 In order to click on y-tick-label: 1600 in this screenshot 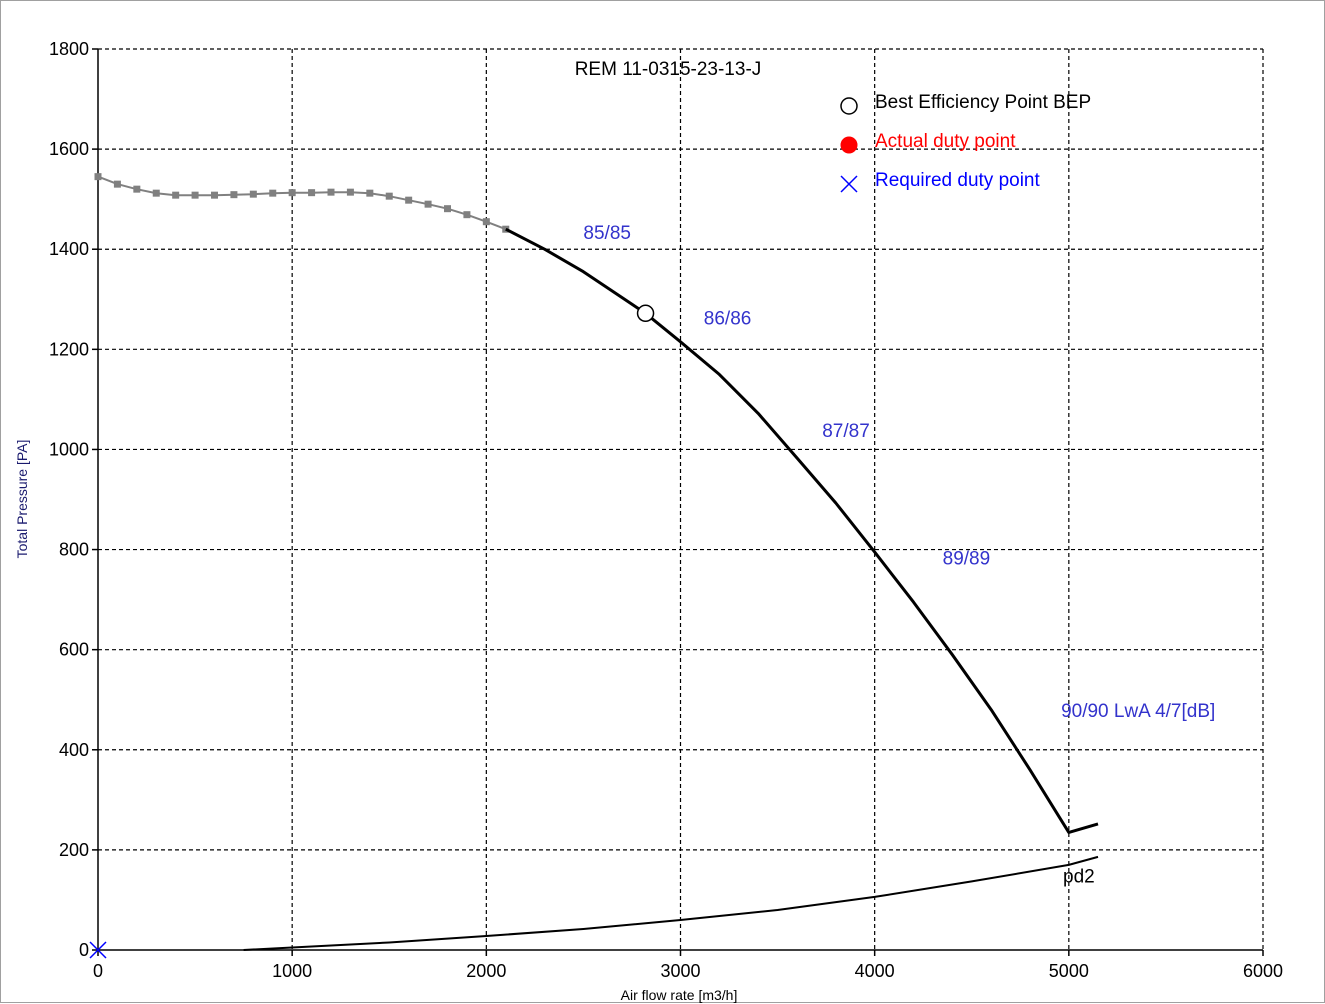, I will do `click(69, 149)`.